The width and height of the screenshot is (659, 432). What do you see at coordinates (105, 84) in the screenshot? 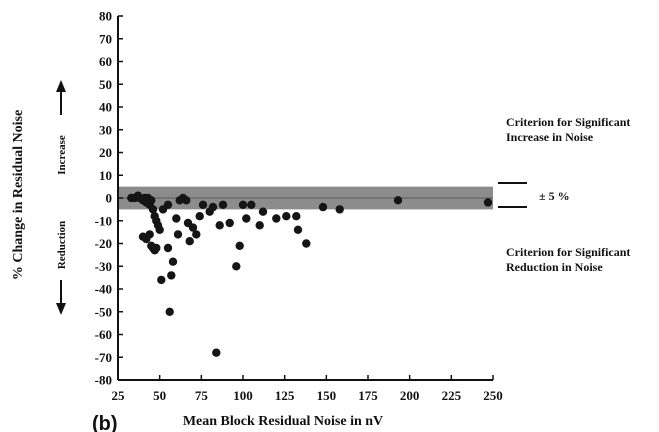
I see `y-tick-label: 50` at bounding box center [105, 84].